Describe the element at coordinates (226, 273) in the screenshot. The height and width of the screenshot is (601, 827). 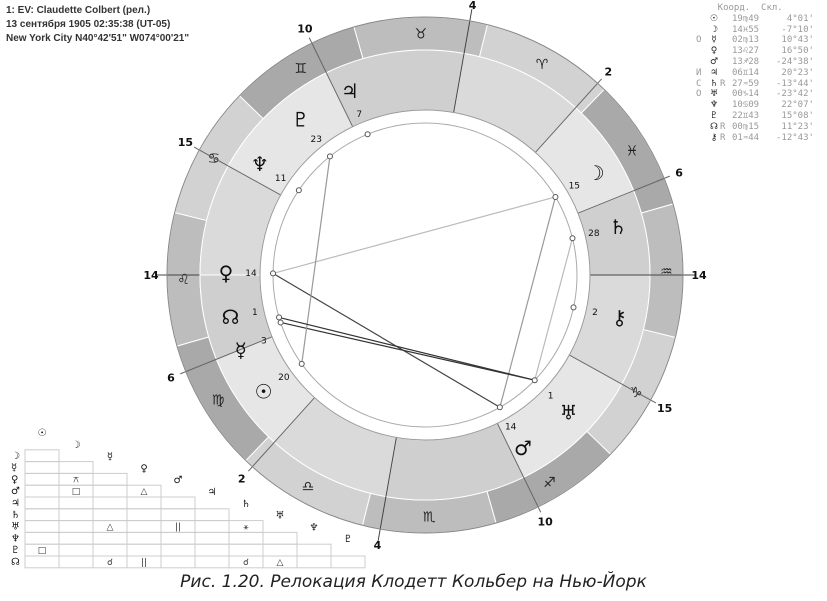
I see `planet-glyph: ♀` at that location.